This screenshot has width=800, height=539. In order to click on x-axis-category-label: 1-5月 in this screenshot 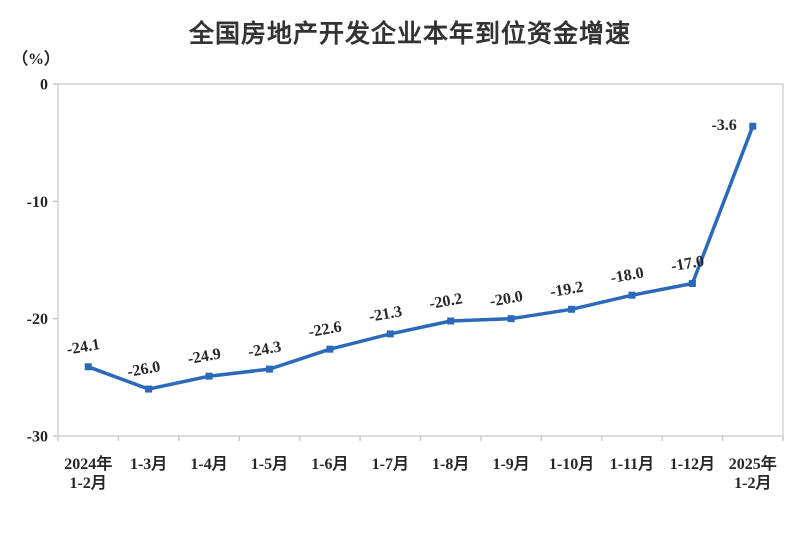, I will do `click(269, 464)`.